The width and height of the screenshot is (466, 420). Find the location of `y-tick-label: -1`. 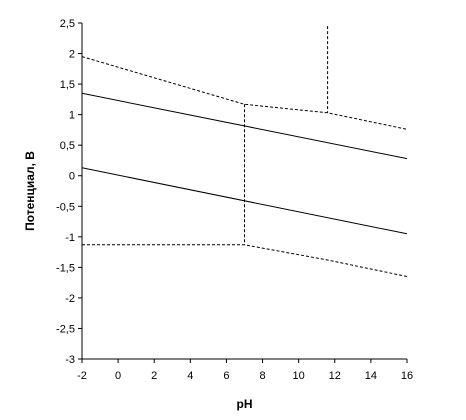

y-tick-label: -1 is located at coordinates (70, 238).